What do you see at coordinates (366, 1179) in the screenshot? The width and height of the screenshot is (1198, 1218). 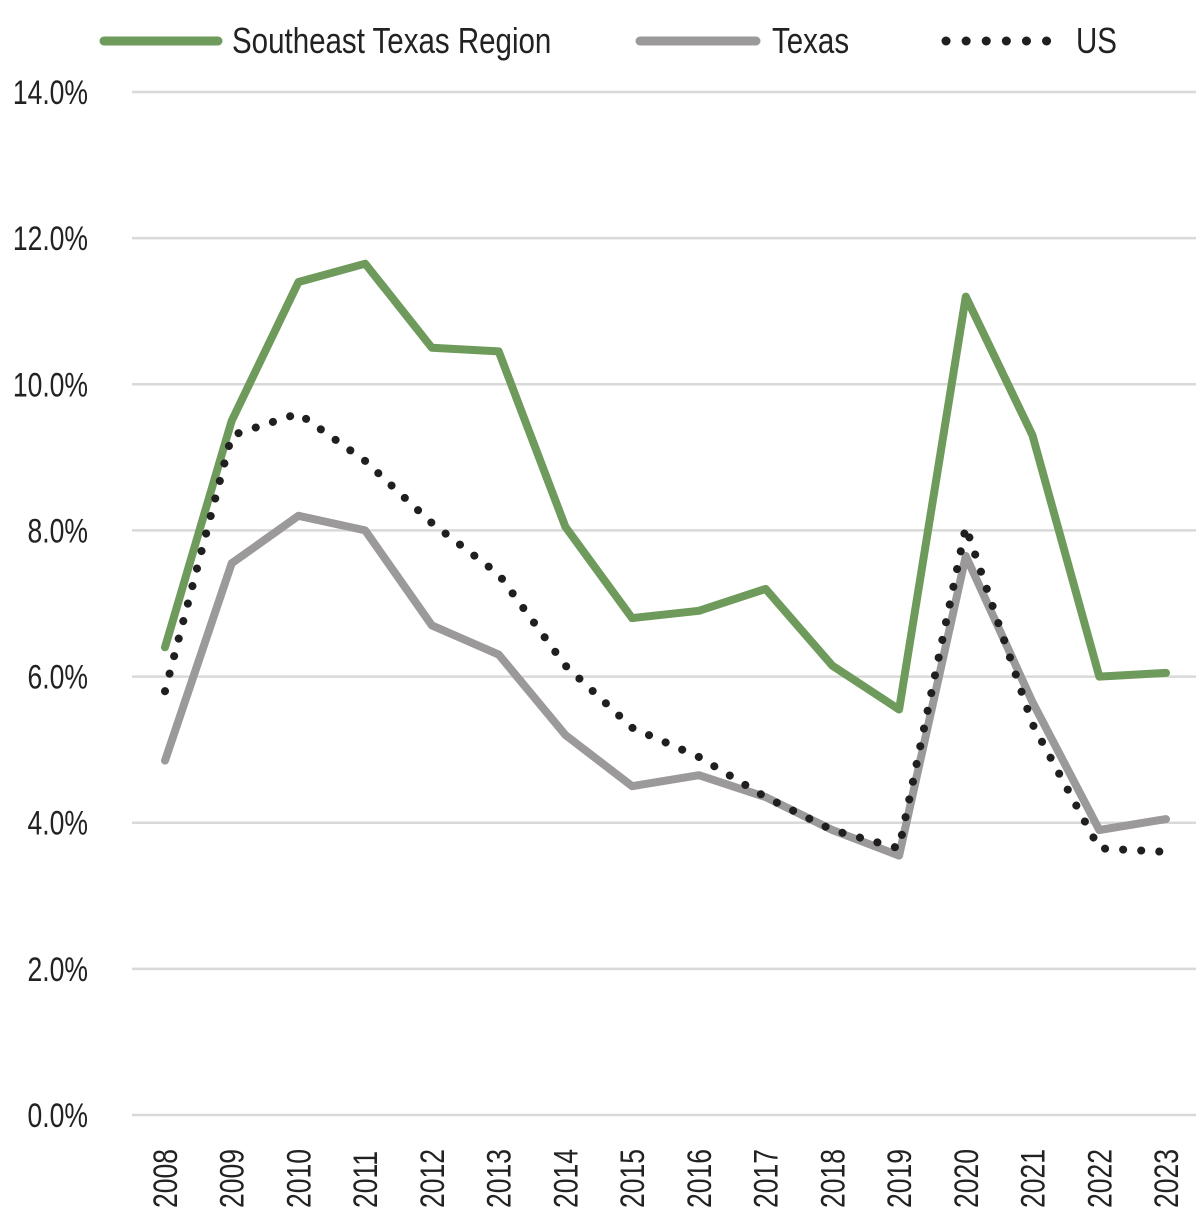 I see `x-tick-label: 2011` at bounding box center [366, 1179].